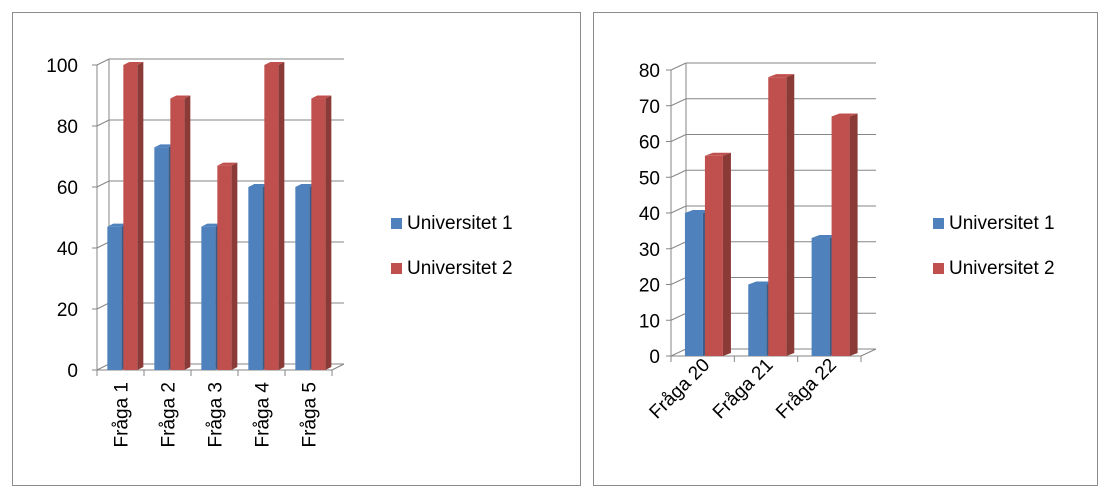  What do you see at coordinates (649, 107) in the screenshot?
I see `y-tick-label: 70` at bounding box center [649, 107].